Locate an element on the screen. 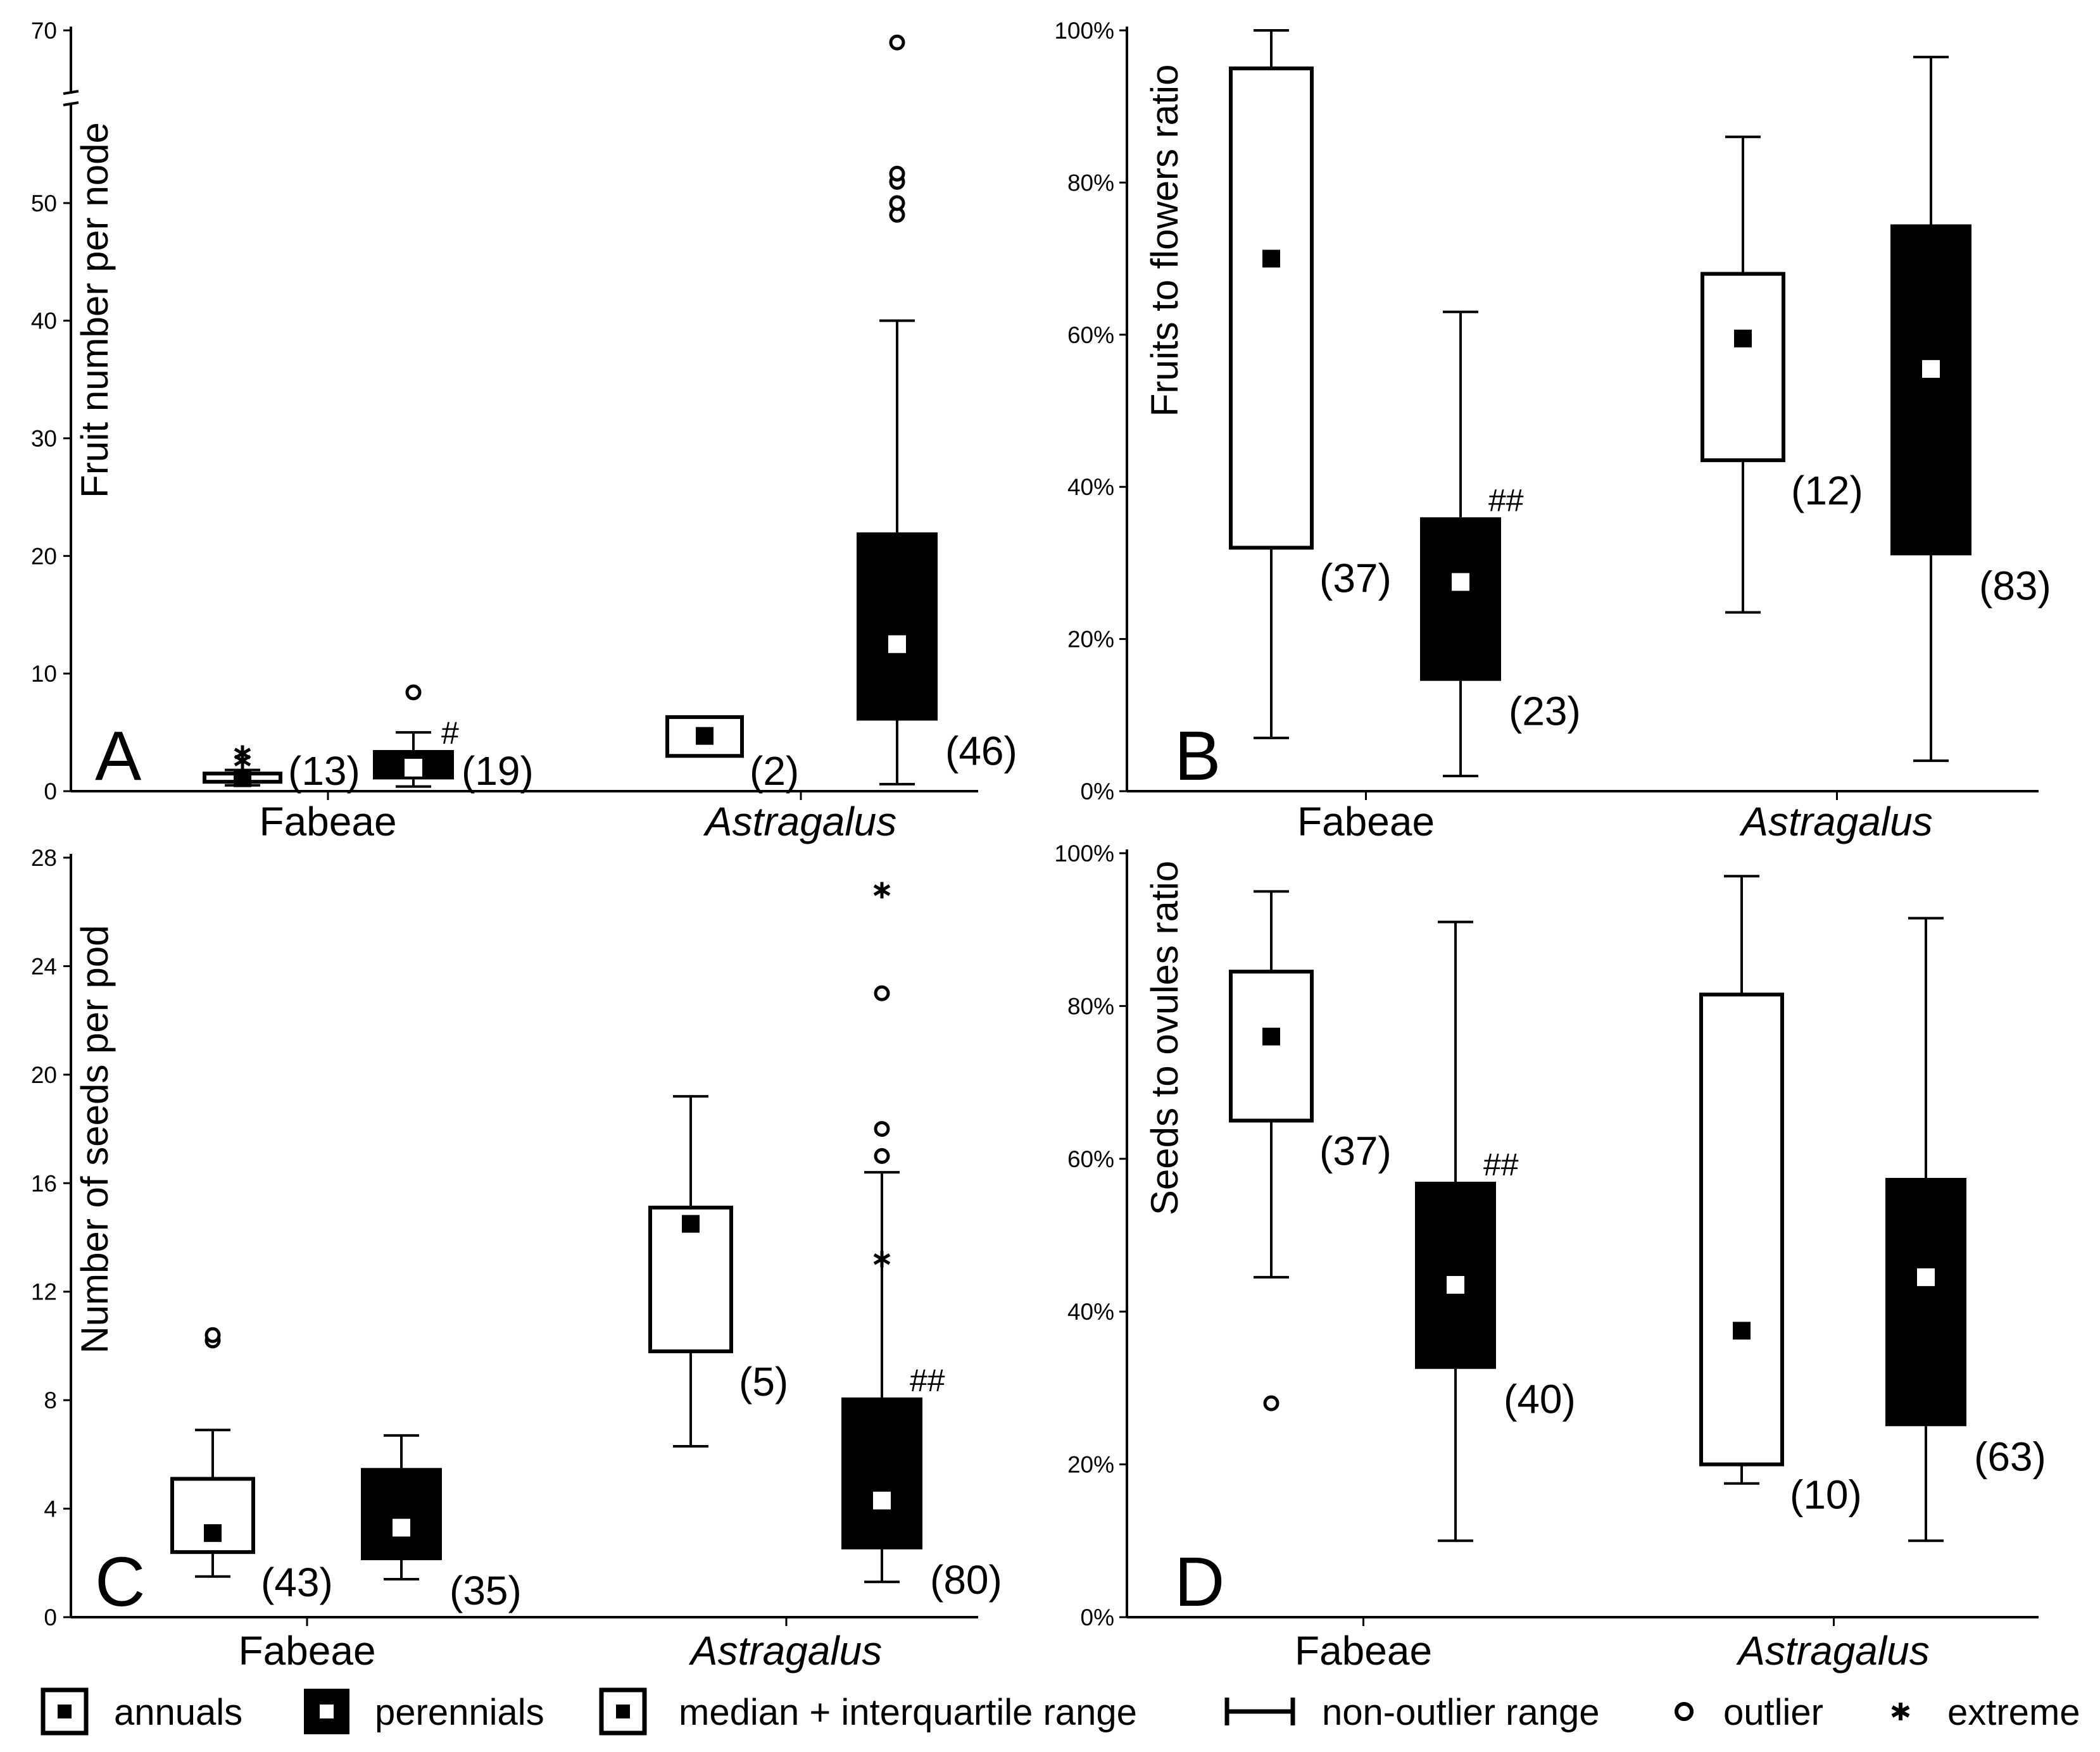  box-group-annual: (5) is located at coordinates (718, 1271).